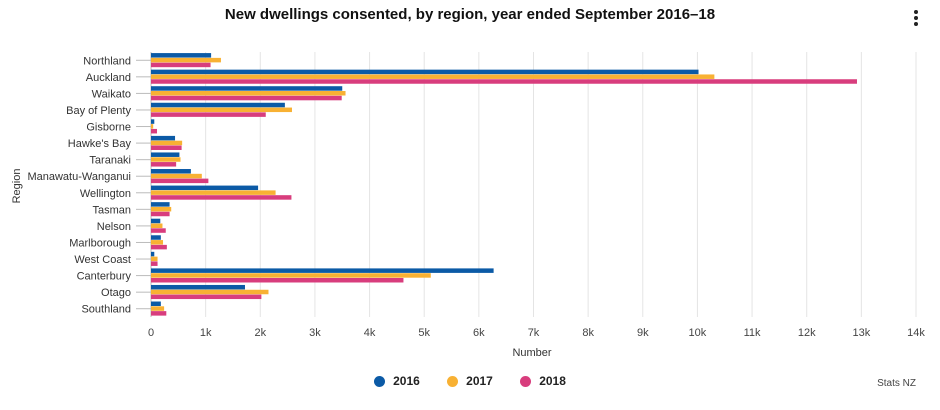 Image resolution: width=940 pixels, height=410 pixels. What do you see at coordinates (406, 381) in the screenshot?
I see `legend-label-2016: 2016` at bounding box center [406, 381].